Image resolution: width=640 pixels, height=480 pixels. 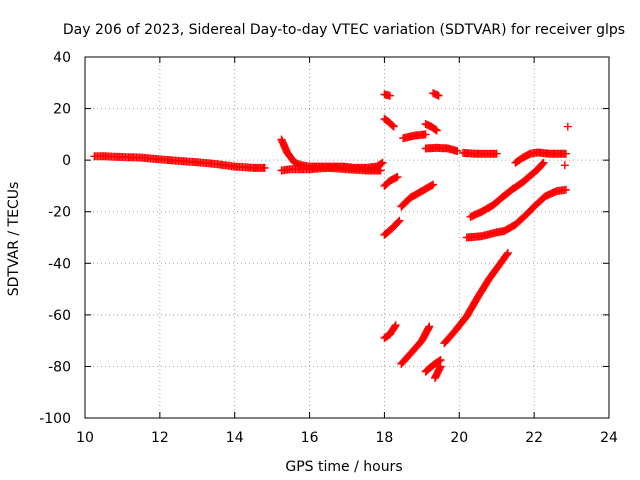 What do you see at coordinates (534, 438) in the screenshot?
I see `x-tick-label: 22` at bounding box center [534, 438].